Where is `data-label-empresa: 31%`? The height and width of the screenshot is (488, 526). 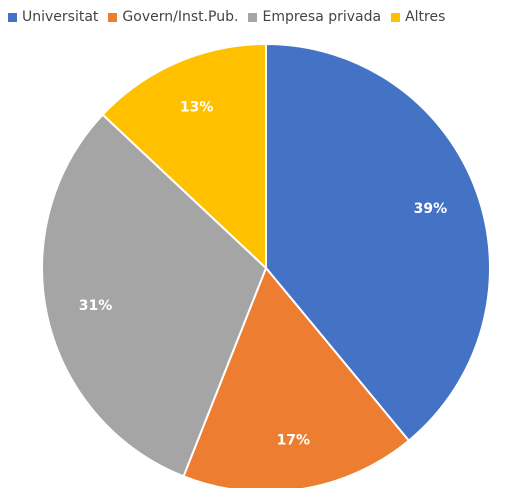
data-label-empresa: 31% is located at coordinates (96, 306).